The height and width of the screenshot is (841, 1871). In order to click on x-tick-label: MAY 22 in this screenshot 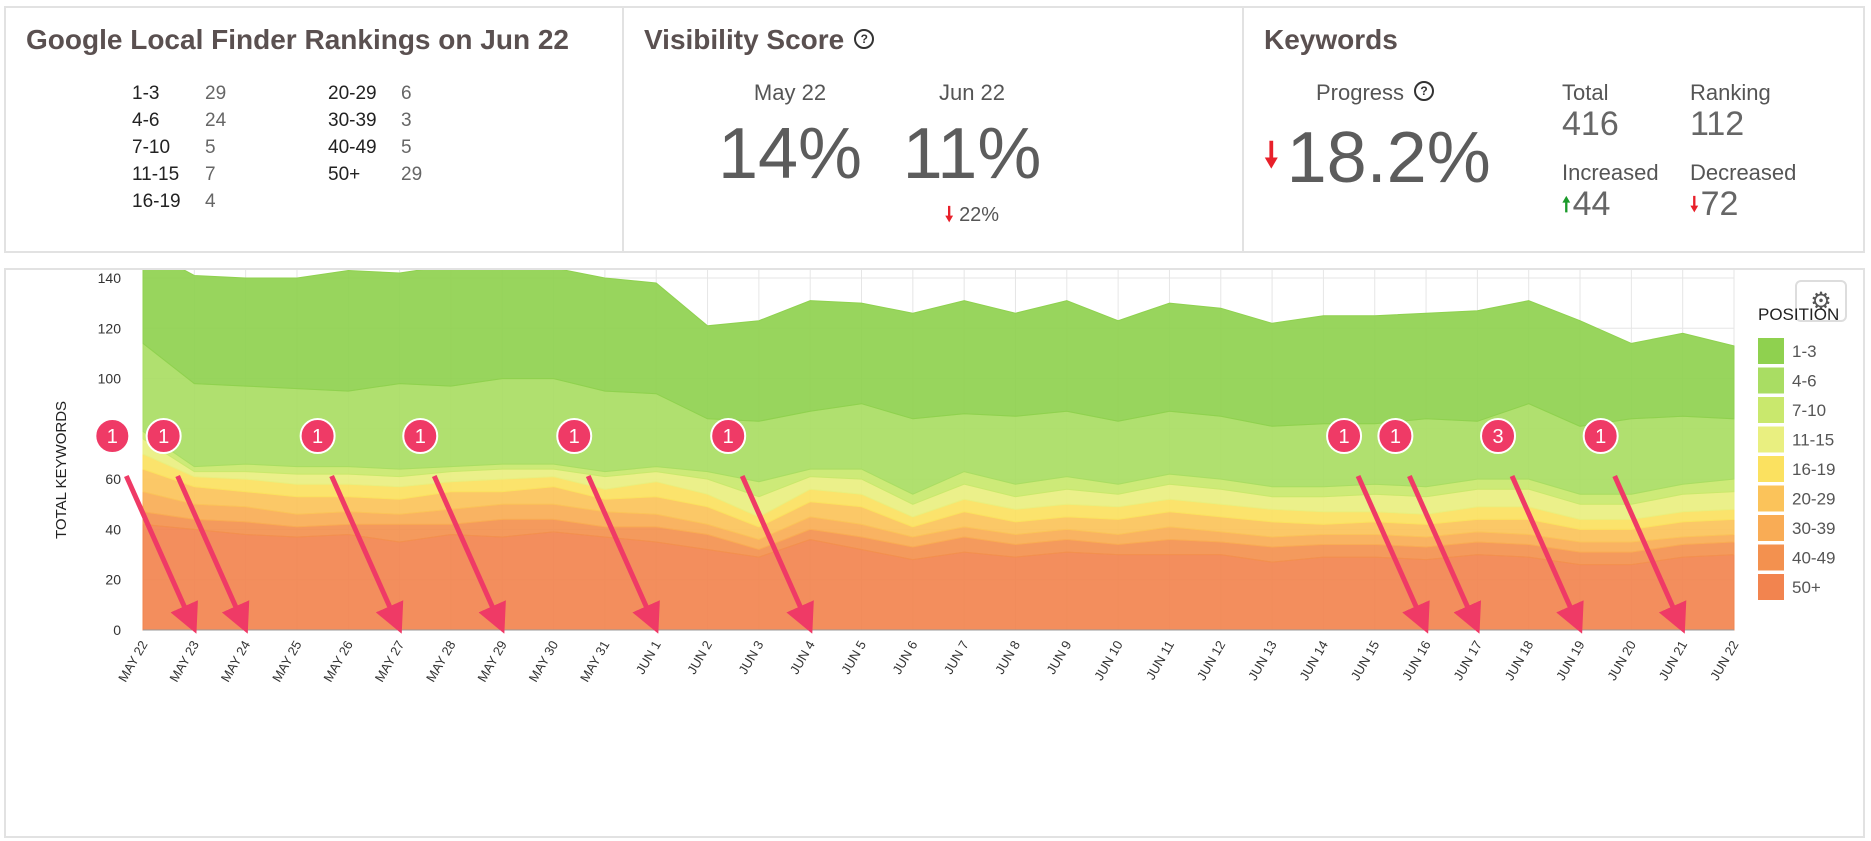, I will do `click(133, 661)`.